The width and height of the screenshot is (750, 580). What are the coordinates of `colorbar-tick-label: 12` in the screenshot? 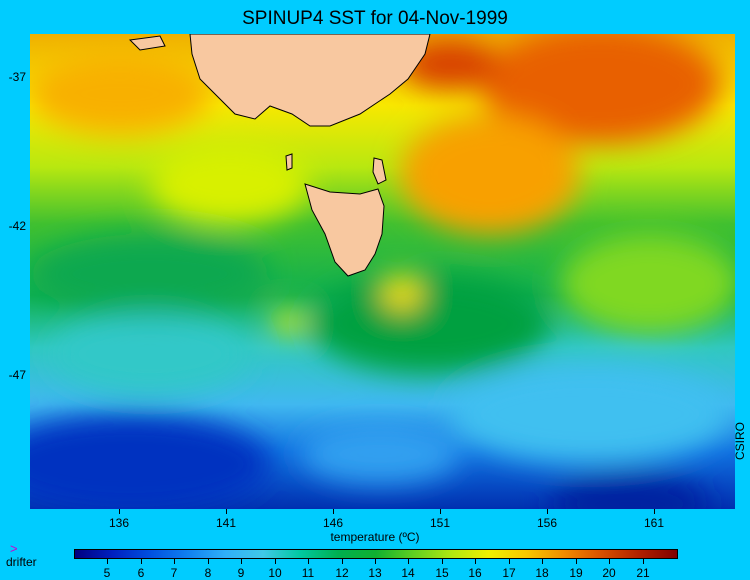 It's located at (342, 573).